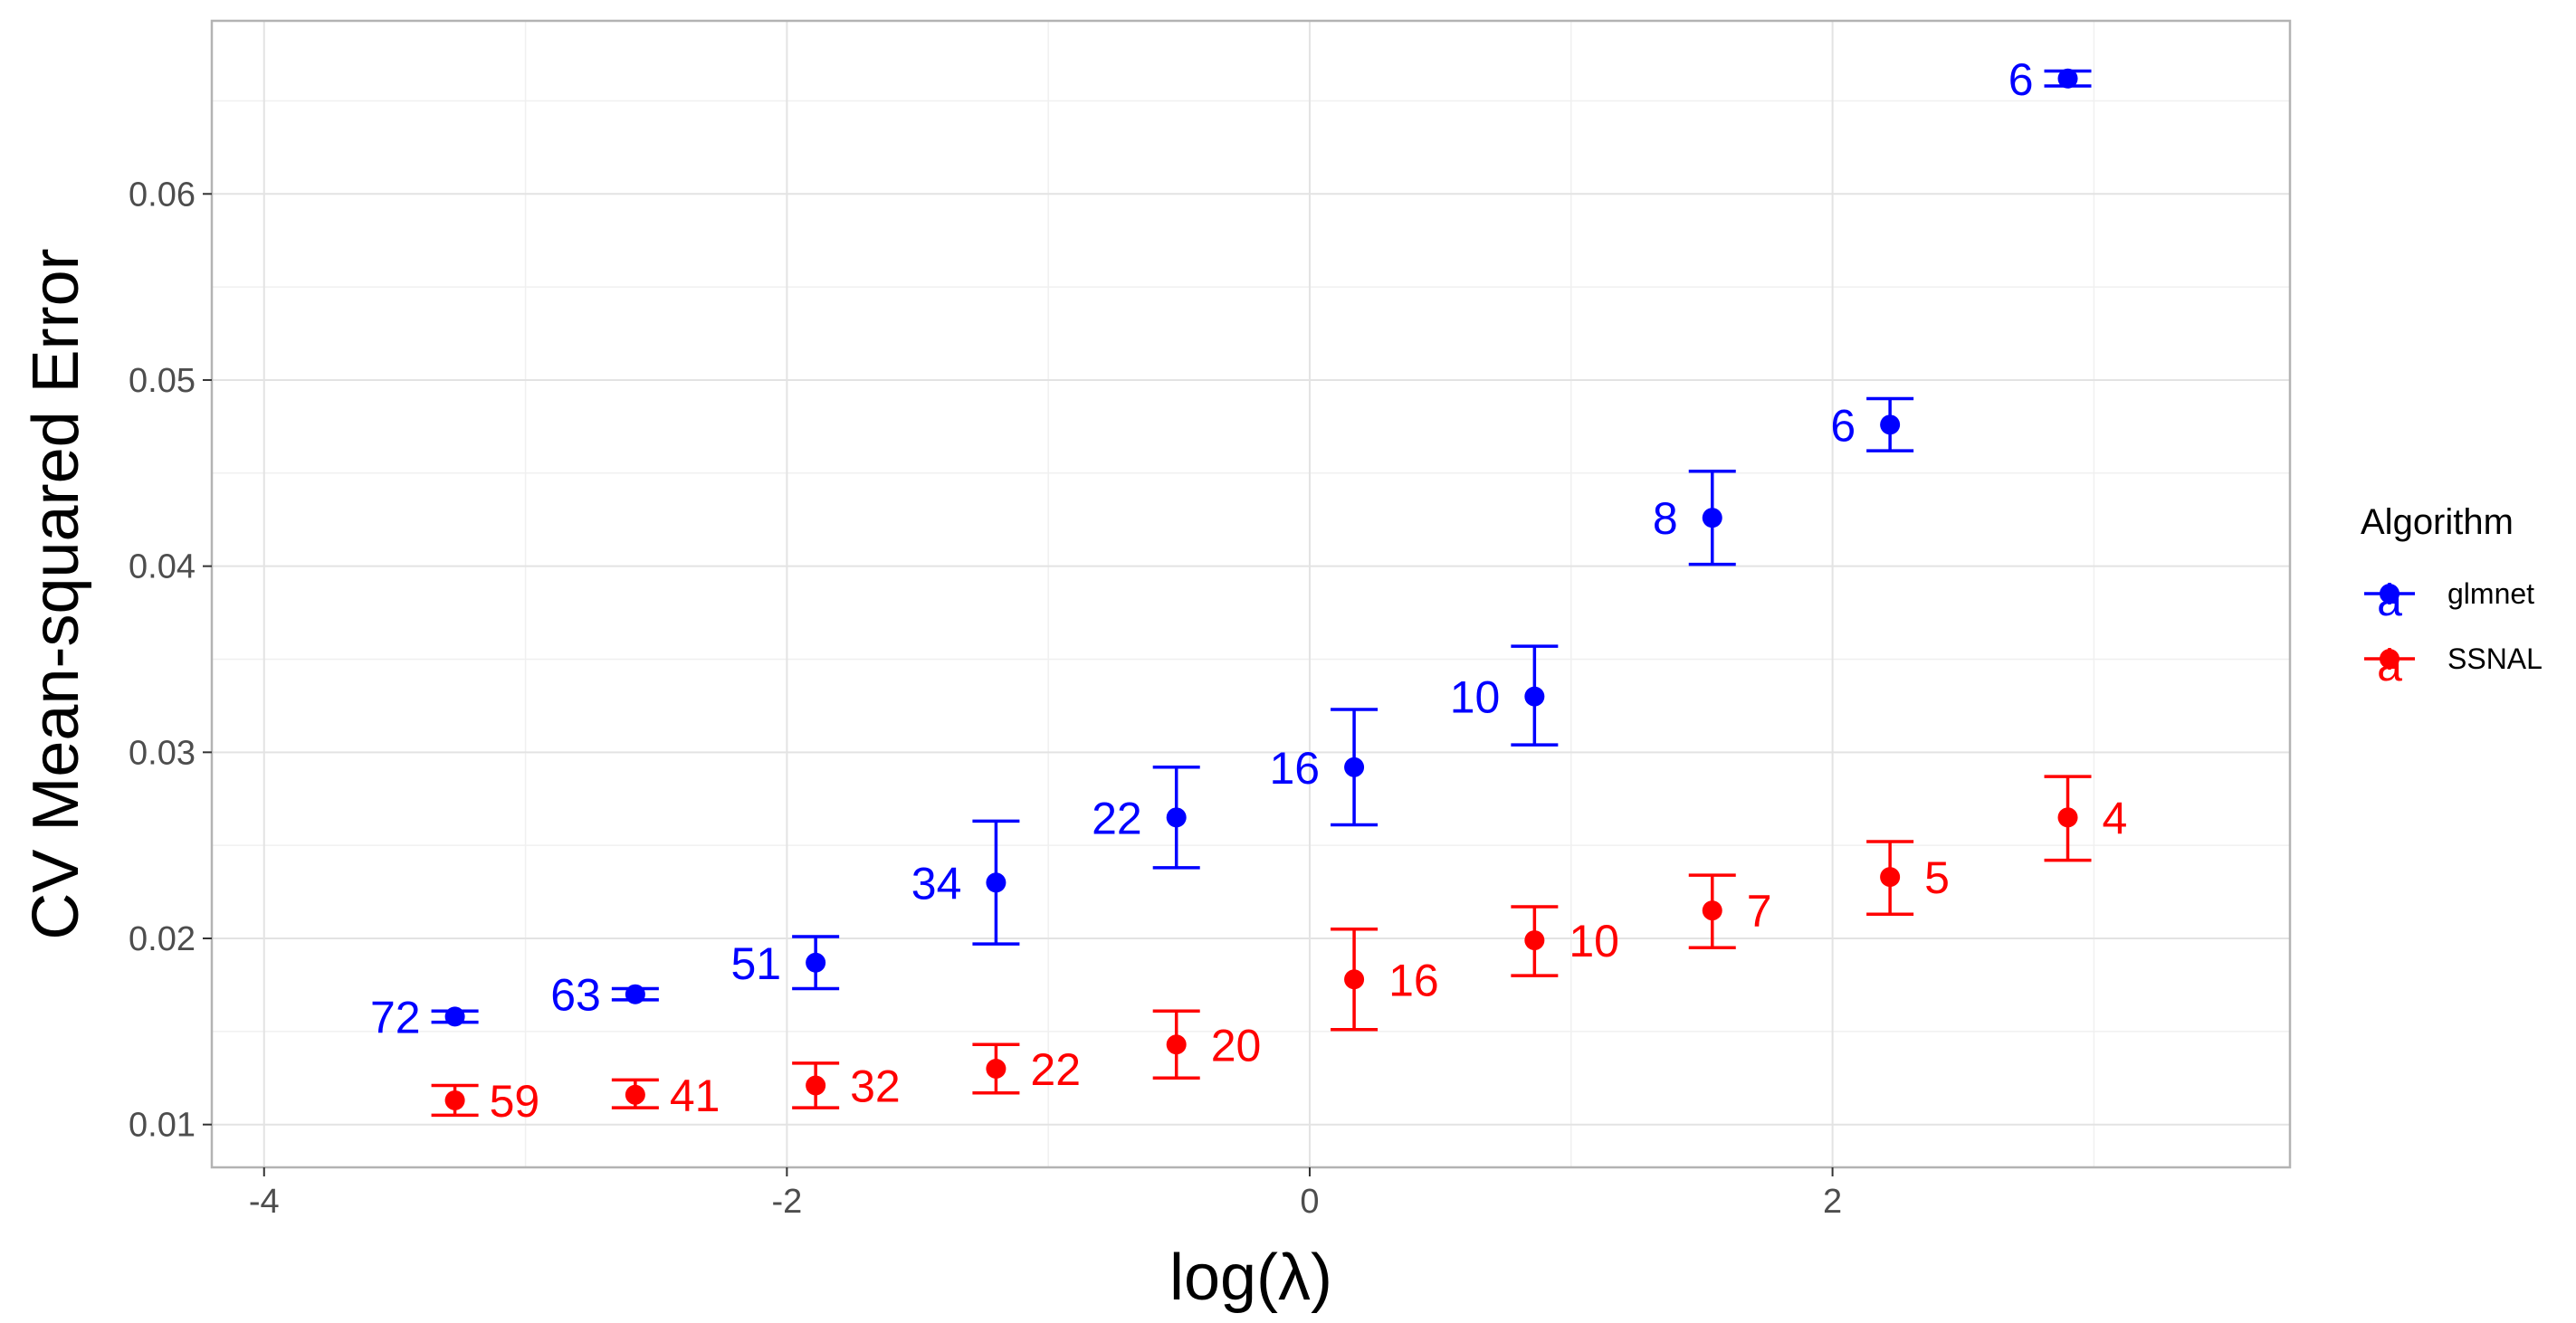  I want to click on data-label: 32, so click(875, 1086).